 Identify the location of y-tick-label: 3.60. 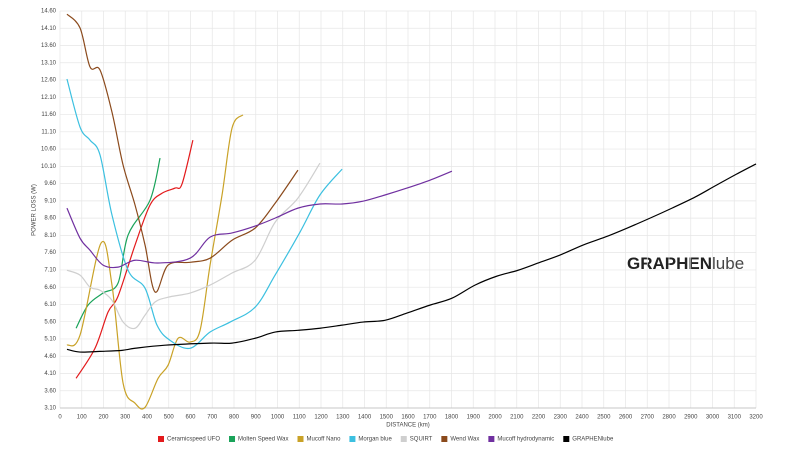
(50, 391).